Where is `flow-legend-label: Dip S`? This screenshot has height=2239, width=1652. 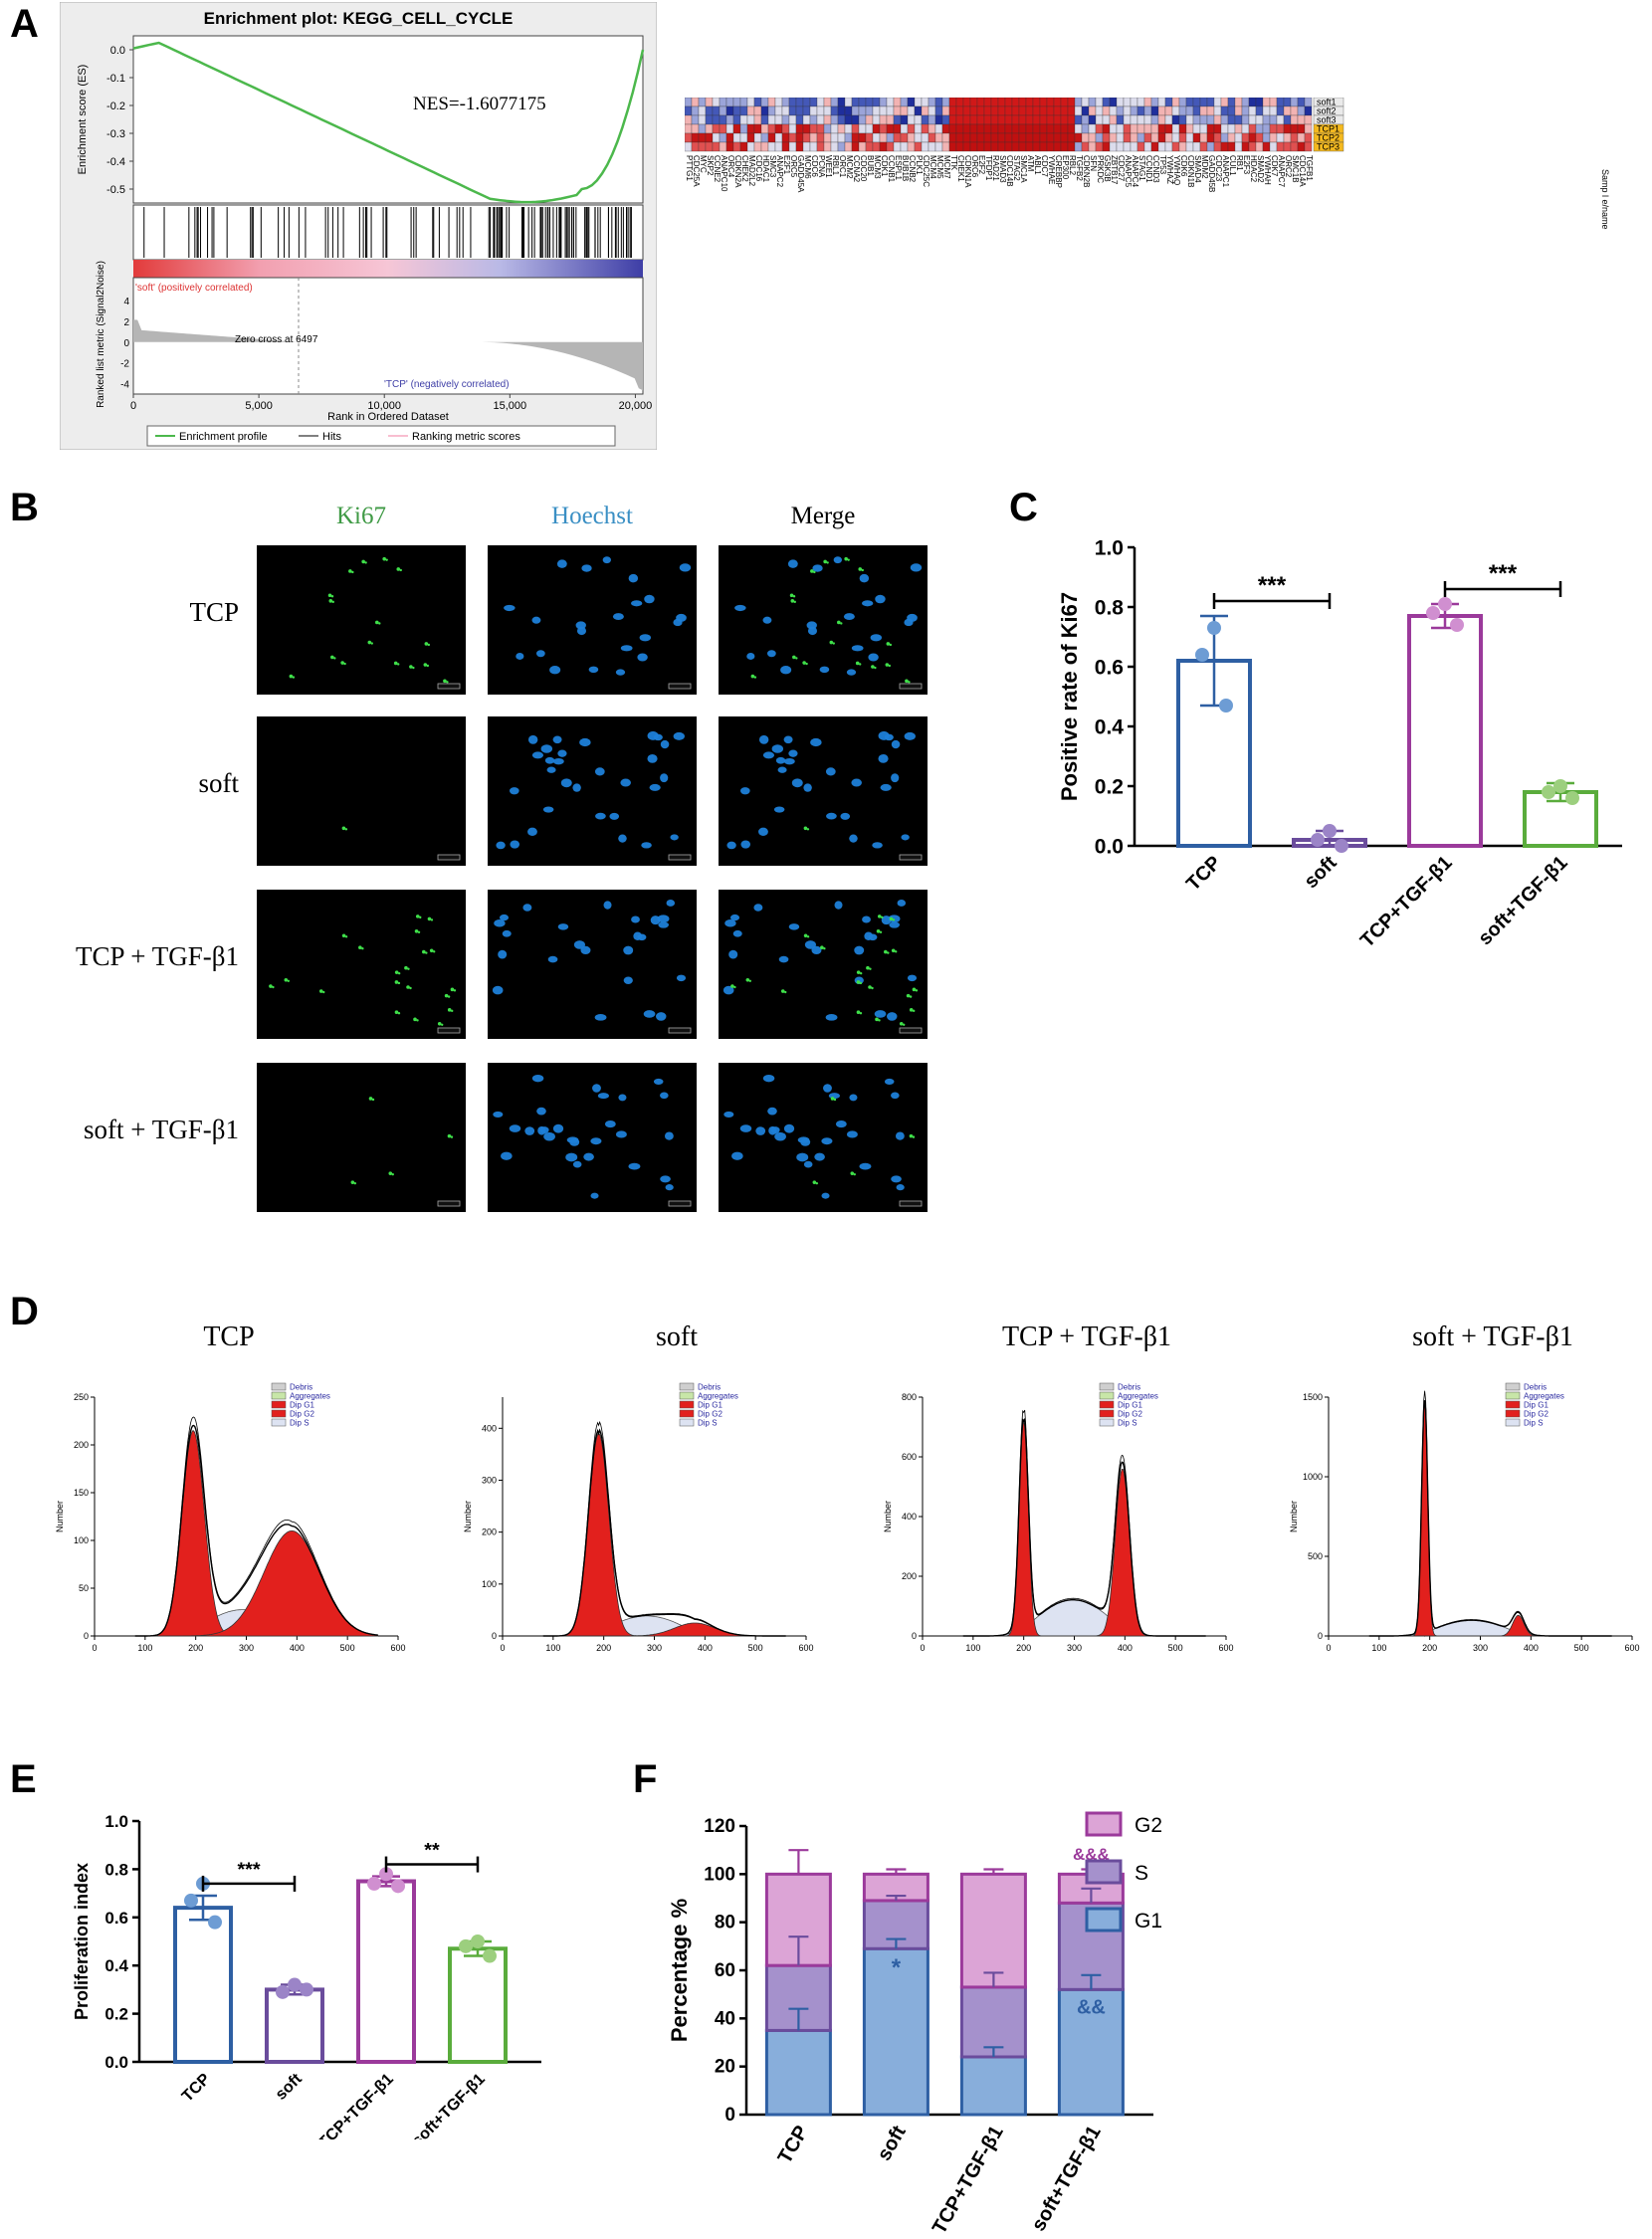 flow-legend-label: Dip S is located at coordinates (1534, 1423).